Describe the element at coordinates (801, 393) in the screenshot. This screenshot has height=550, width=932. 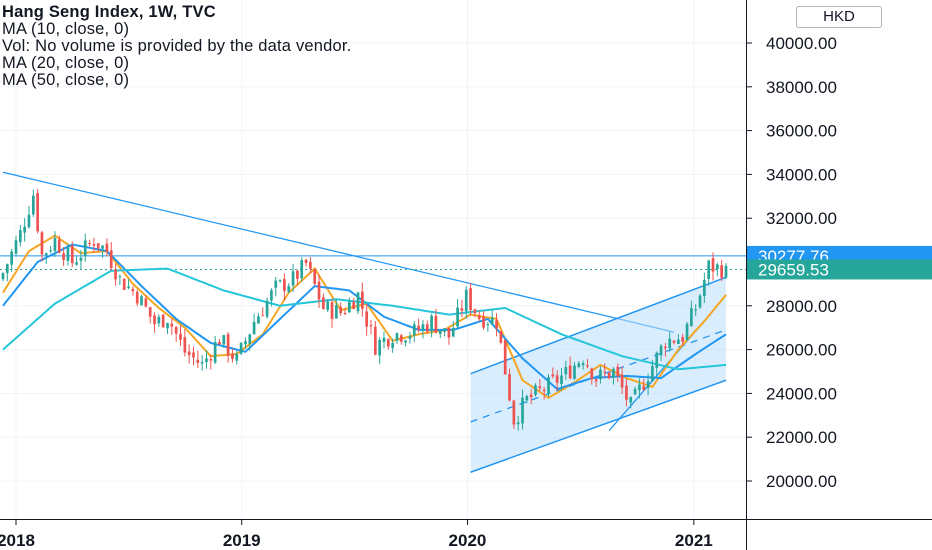
I see `y-tick-label: 24000.00` at that location.